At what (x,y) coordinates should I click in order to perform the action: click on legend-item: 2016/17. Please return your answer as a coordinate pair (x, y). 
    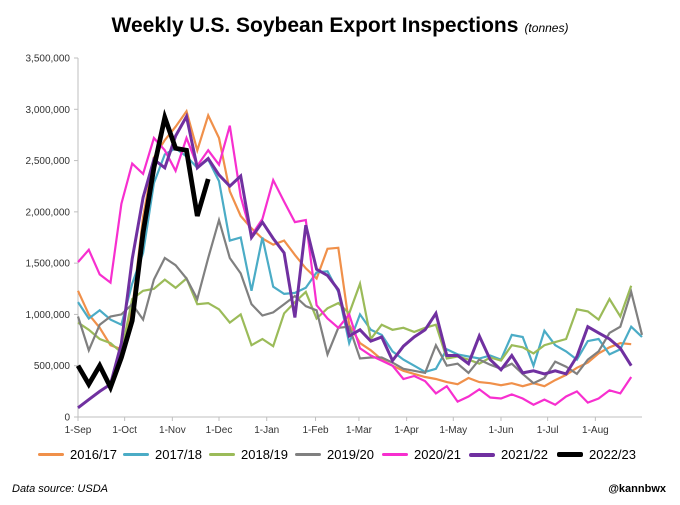
    Looking at the image, I should click on (77, 454).